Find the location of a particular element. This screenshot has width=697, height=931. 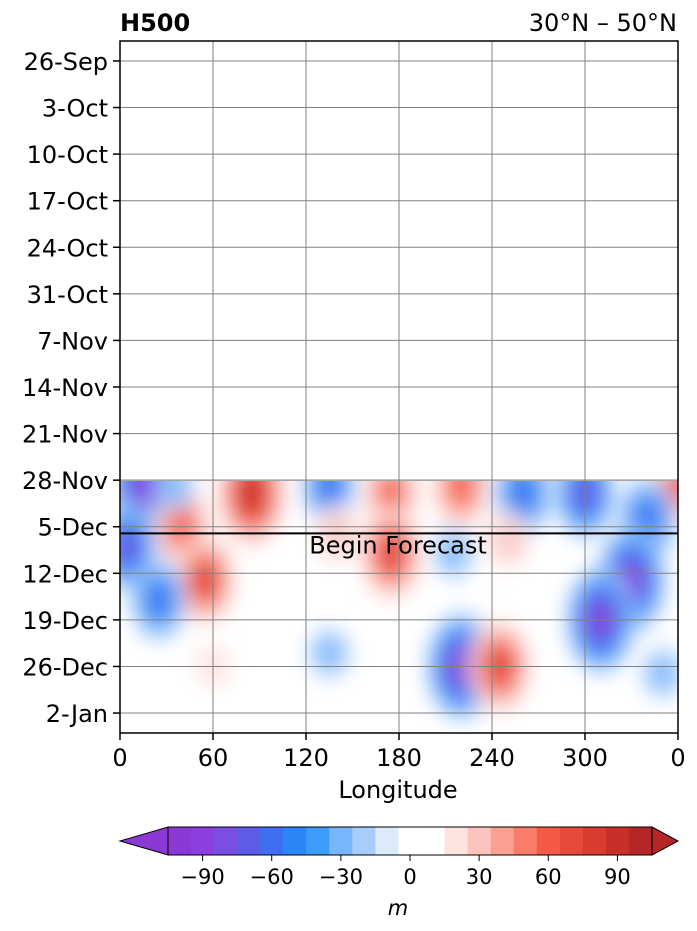

colorbar-extend-min is located at coordinates (143, 841).